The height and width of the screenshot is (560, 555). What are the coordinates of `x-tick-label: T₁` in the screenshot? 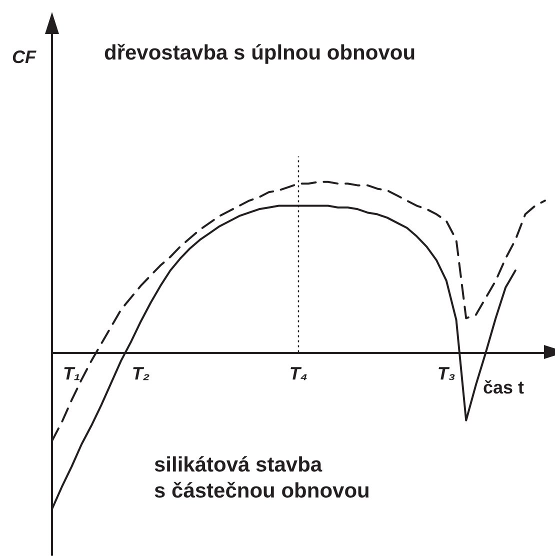 It's located at (71, 373).